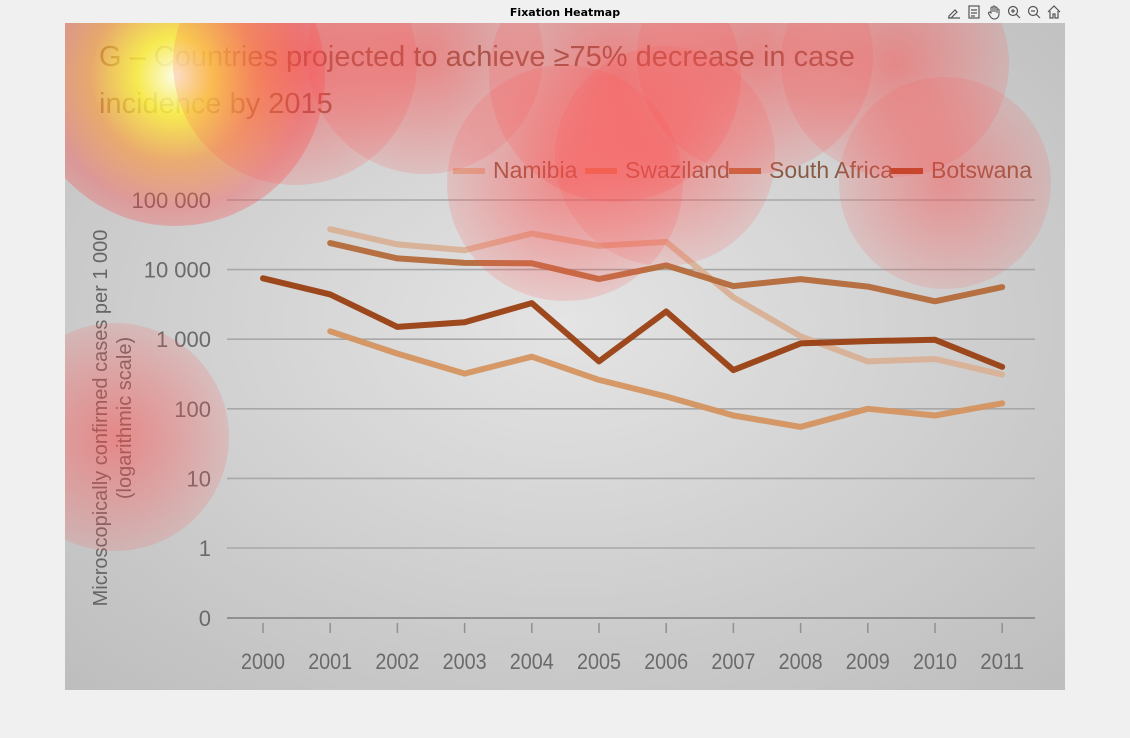  I want to click on legend-label: South Africa, so click(831, 170).